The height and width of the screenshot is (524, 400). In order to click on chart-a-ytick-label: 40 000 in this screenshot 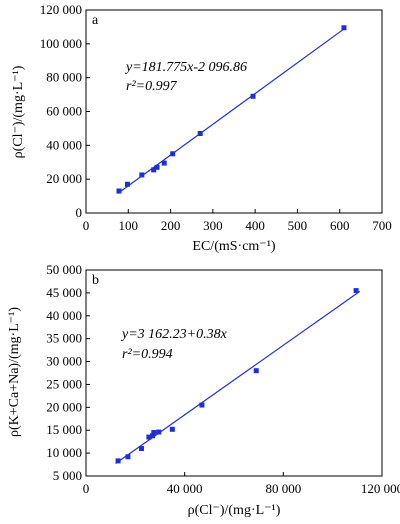, I will do `click(64, 144)`.